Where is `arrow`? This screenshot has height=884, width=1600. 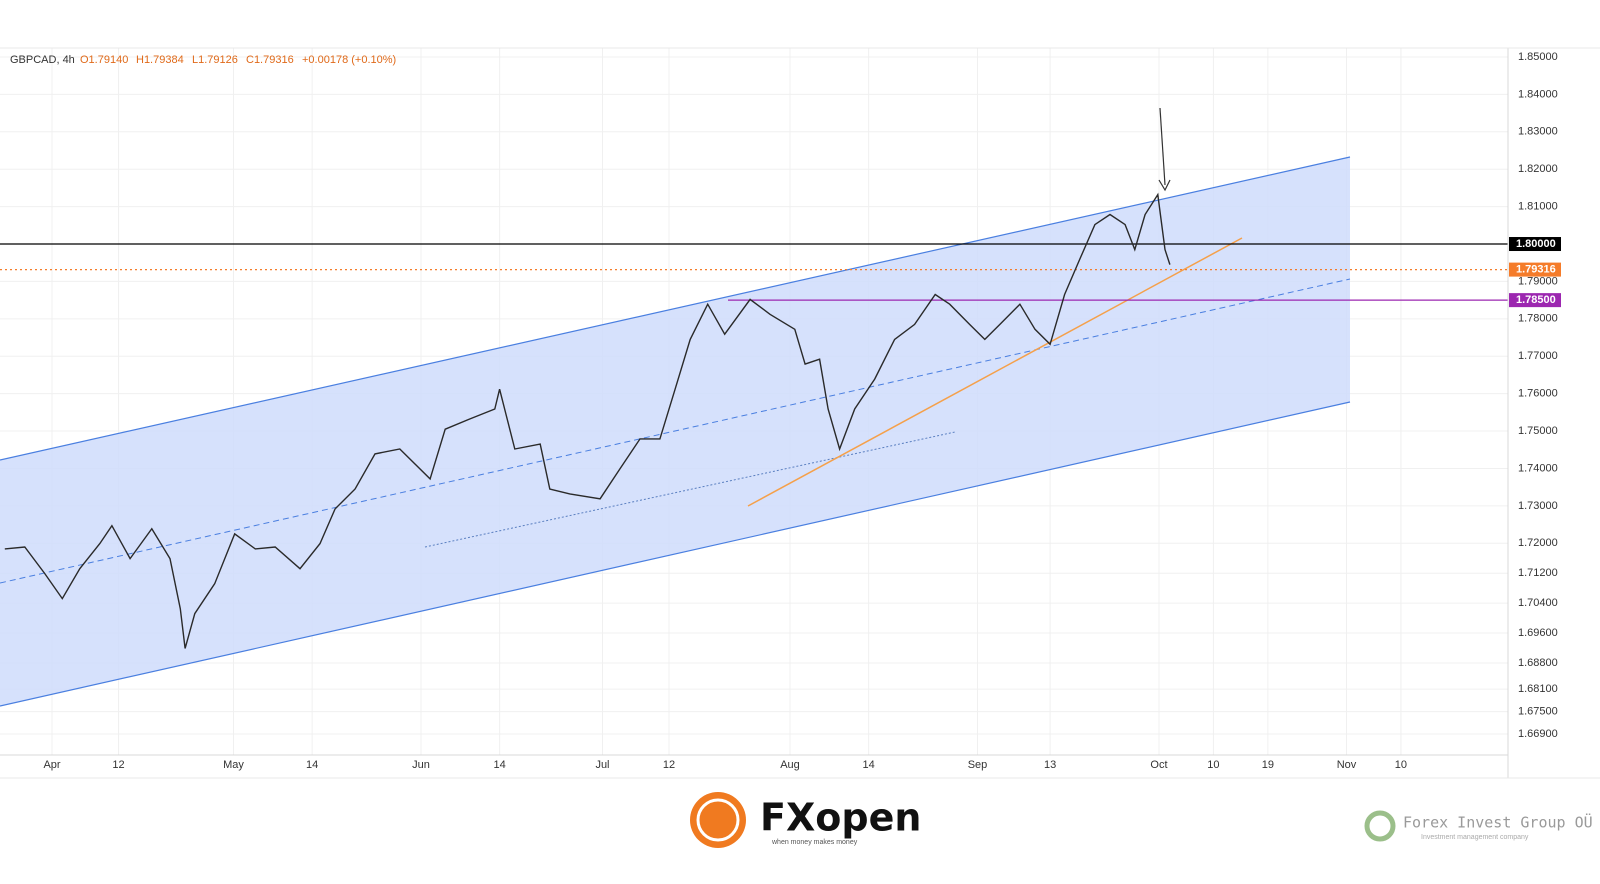 arrow is located at coordinates (1162, 146).